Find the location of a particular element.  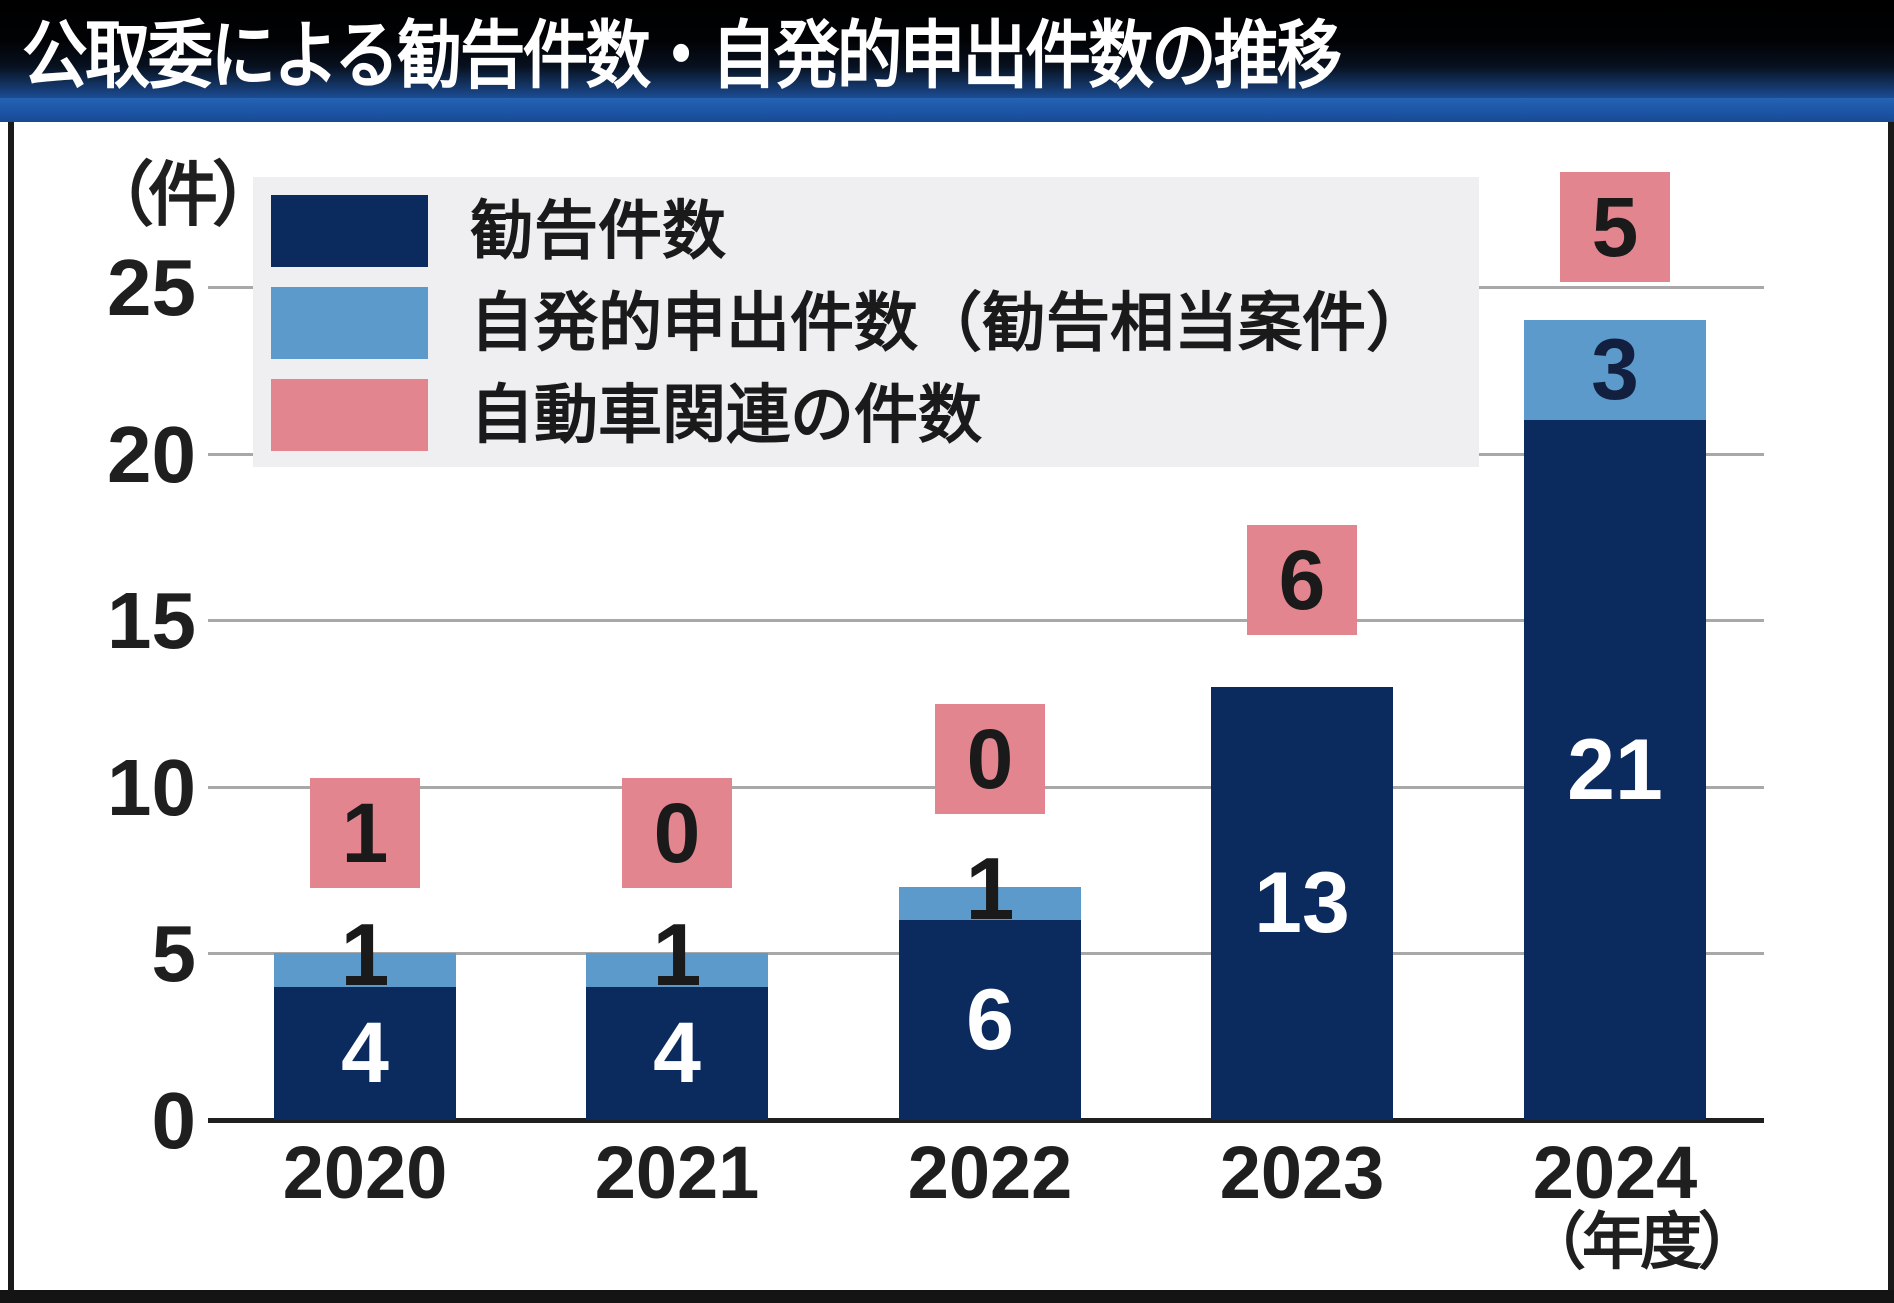

gridline-y15 is located at coordinates (986, 621).